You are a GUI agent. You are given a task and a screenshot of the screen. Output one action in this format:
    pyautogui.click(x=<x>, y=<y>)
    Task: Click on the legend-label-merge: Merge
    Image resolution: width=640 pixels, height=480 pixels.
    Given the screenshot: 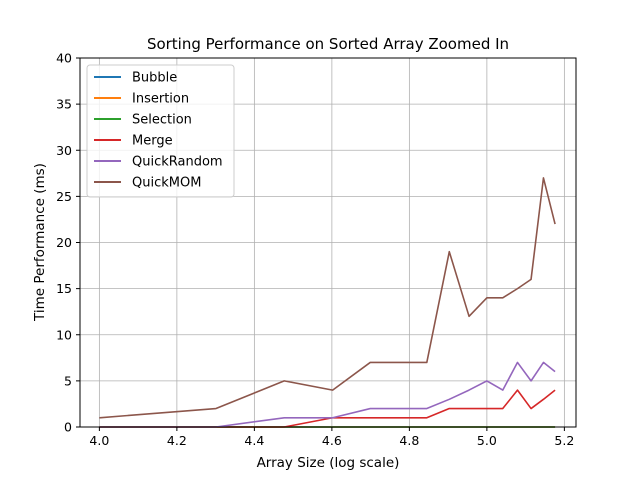 What is the action you would take?
    pyautogui.click(x=152, y=141)
    